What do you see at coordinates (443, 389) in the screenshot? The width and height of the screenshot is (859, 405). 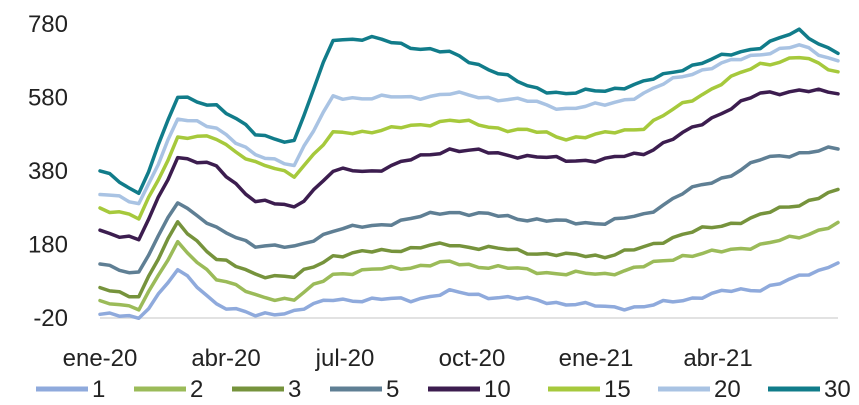 I see `legend: 1 2 3 5 10 15 20 30` at bounding box center [443, 389].